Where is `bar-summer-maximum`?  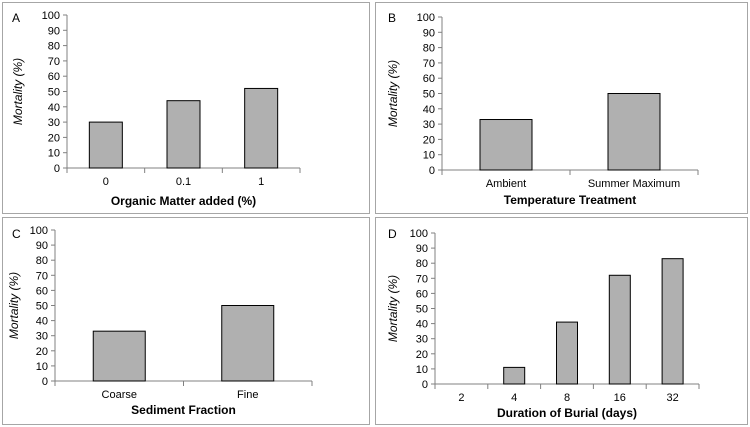 bar-summer-maximum is located at coordinates (634, 132).